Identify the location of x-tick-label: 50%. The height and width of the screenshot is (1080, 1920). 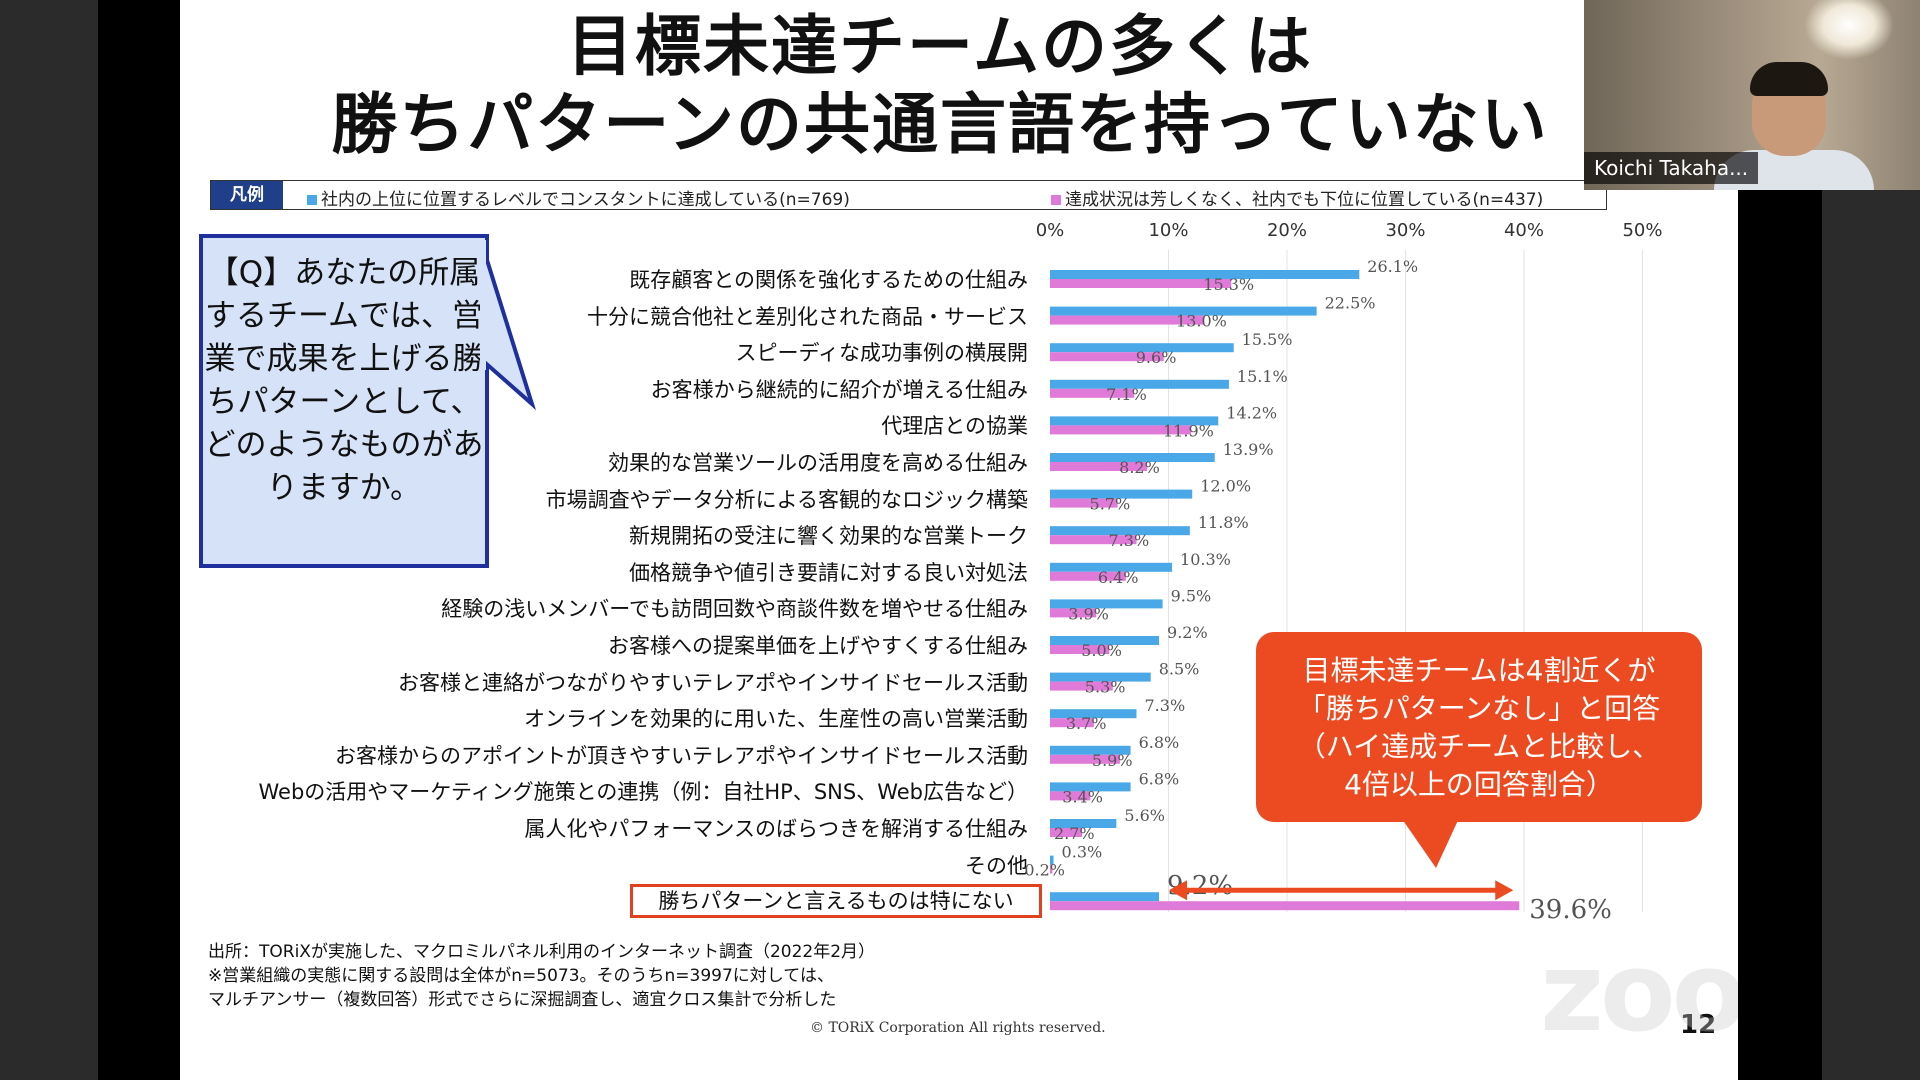
(1642, 230).